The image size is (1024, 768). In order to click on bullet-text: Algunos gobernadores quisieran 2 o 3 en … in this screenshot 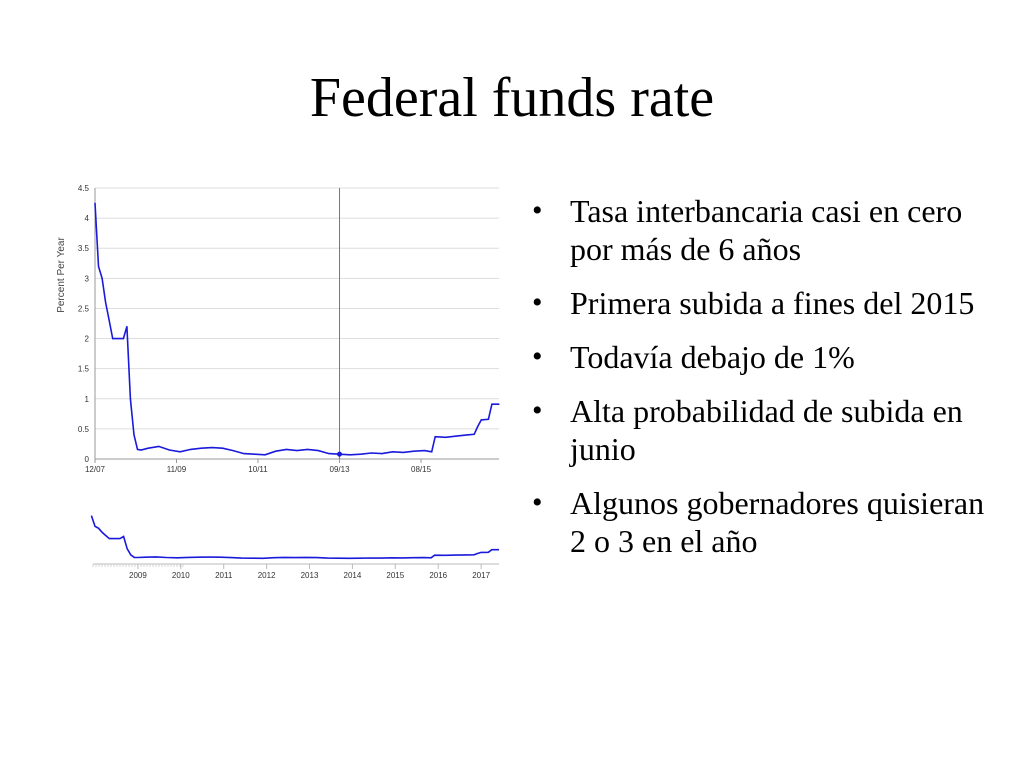, I will do `click(777, 522)`.